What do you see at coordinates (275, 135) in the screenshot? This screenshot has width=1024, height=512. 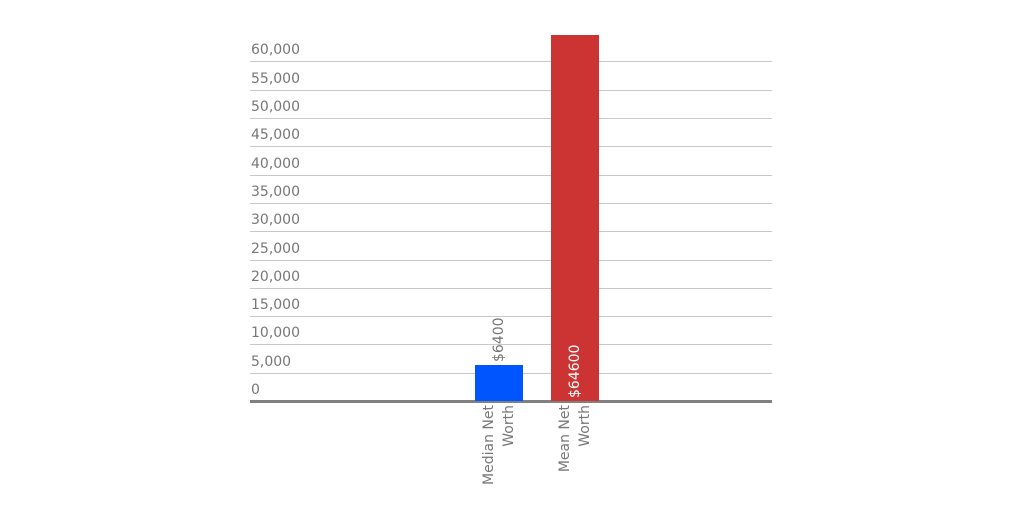 I see `y-tick-label: 45,000` at bounding box center [275, 135].